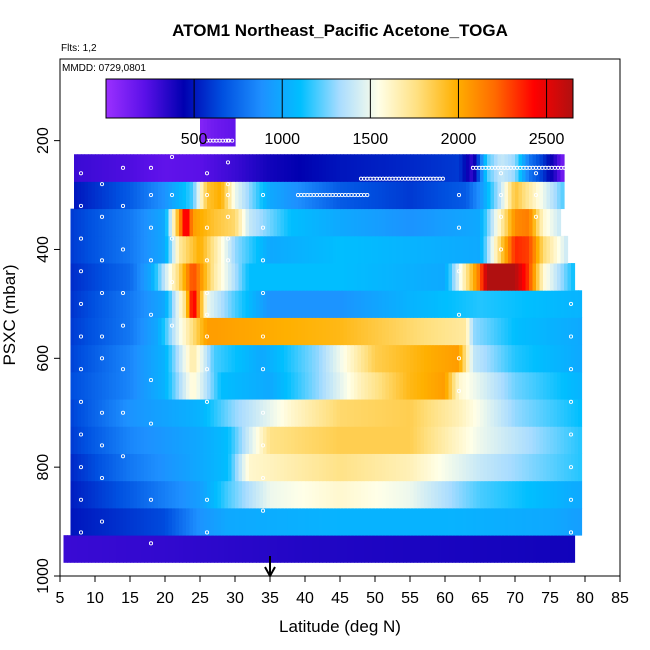  I want to click on x-axis-label: Latitude (deg N), so click(340, 626).